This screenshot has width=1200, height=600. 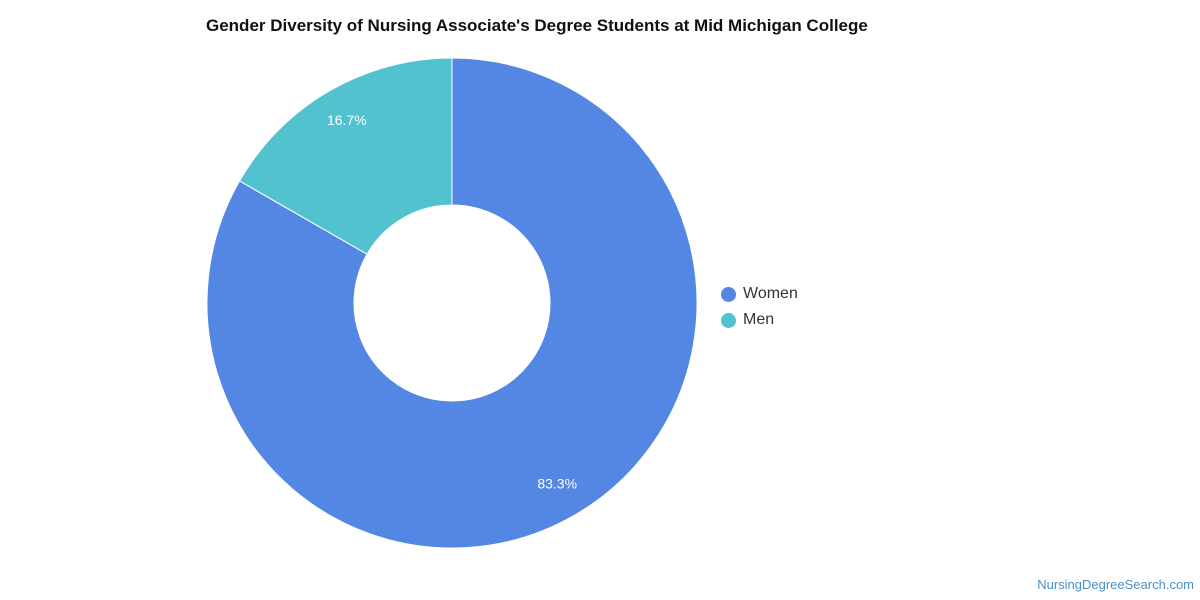 I want to click on slice-label-women: 83.3%, so click(x=557, y=483).